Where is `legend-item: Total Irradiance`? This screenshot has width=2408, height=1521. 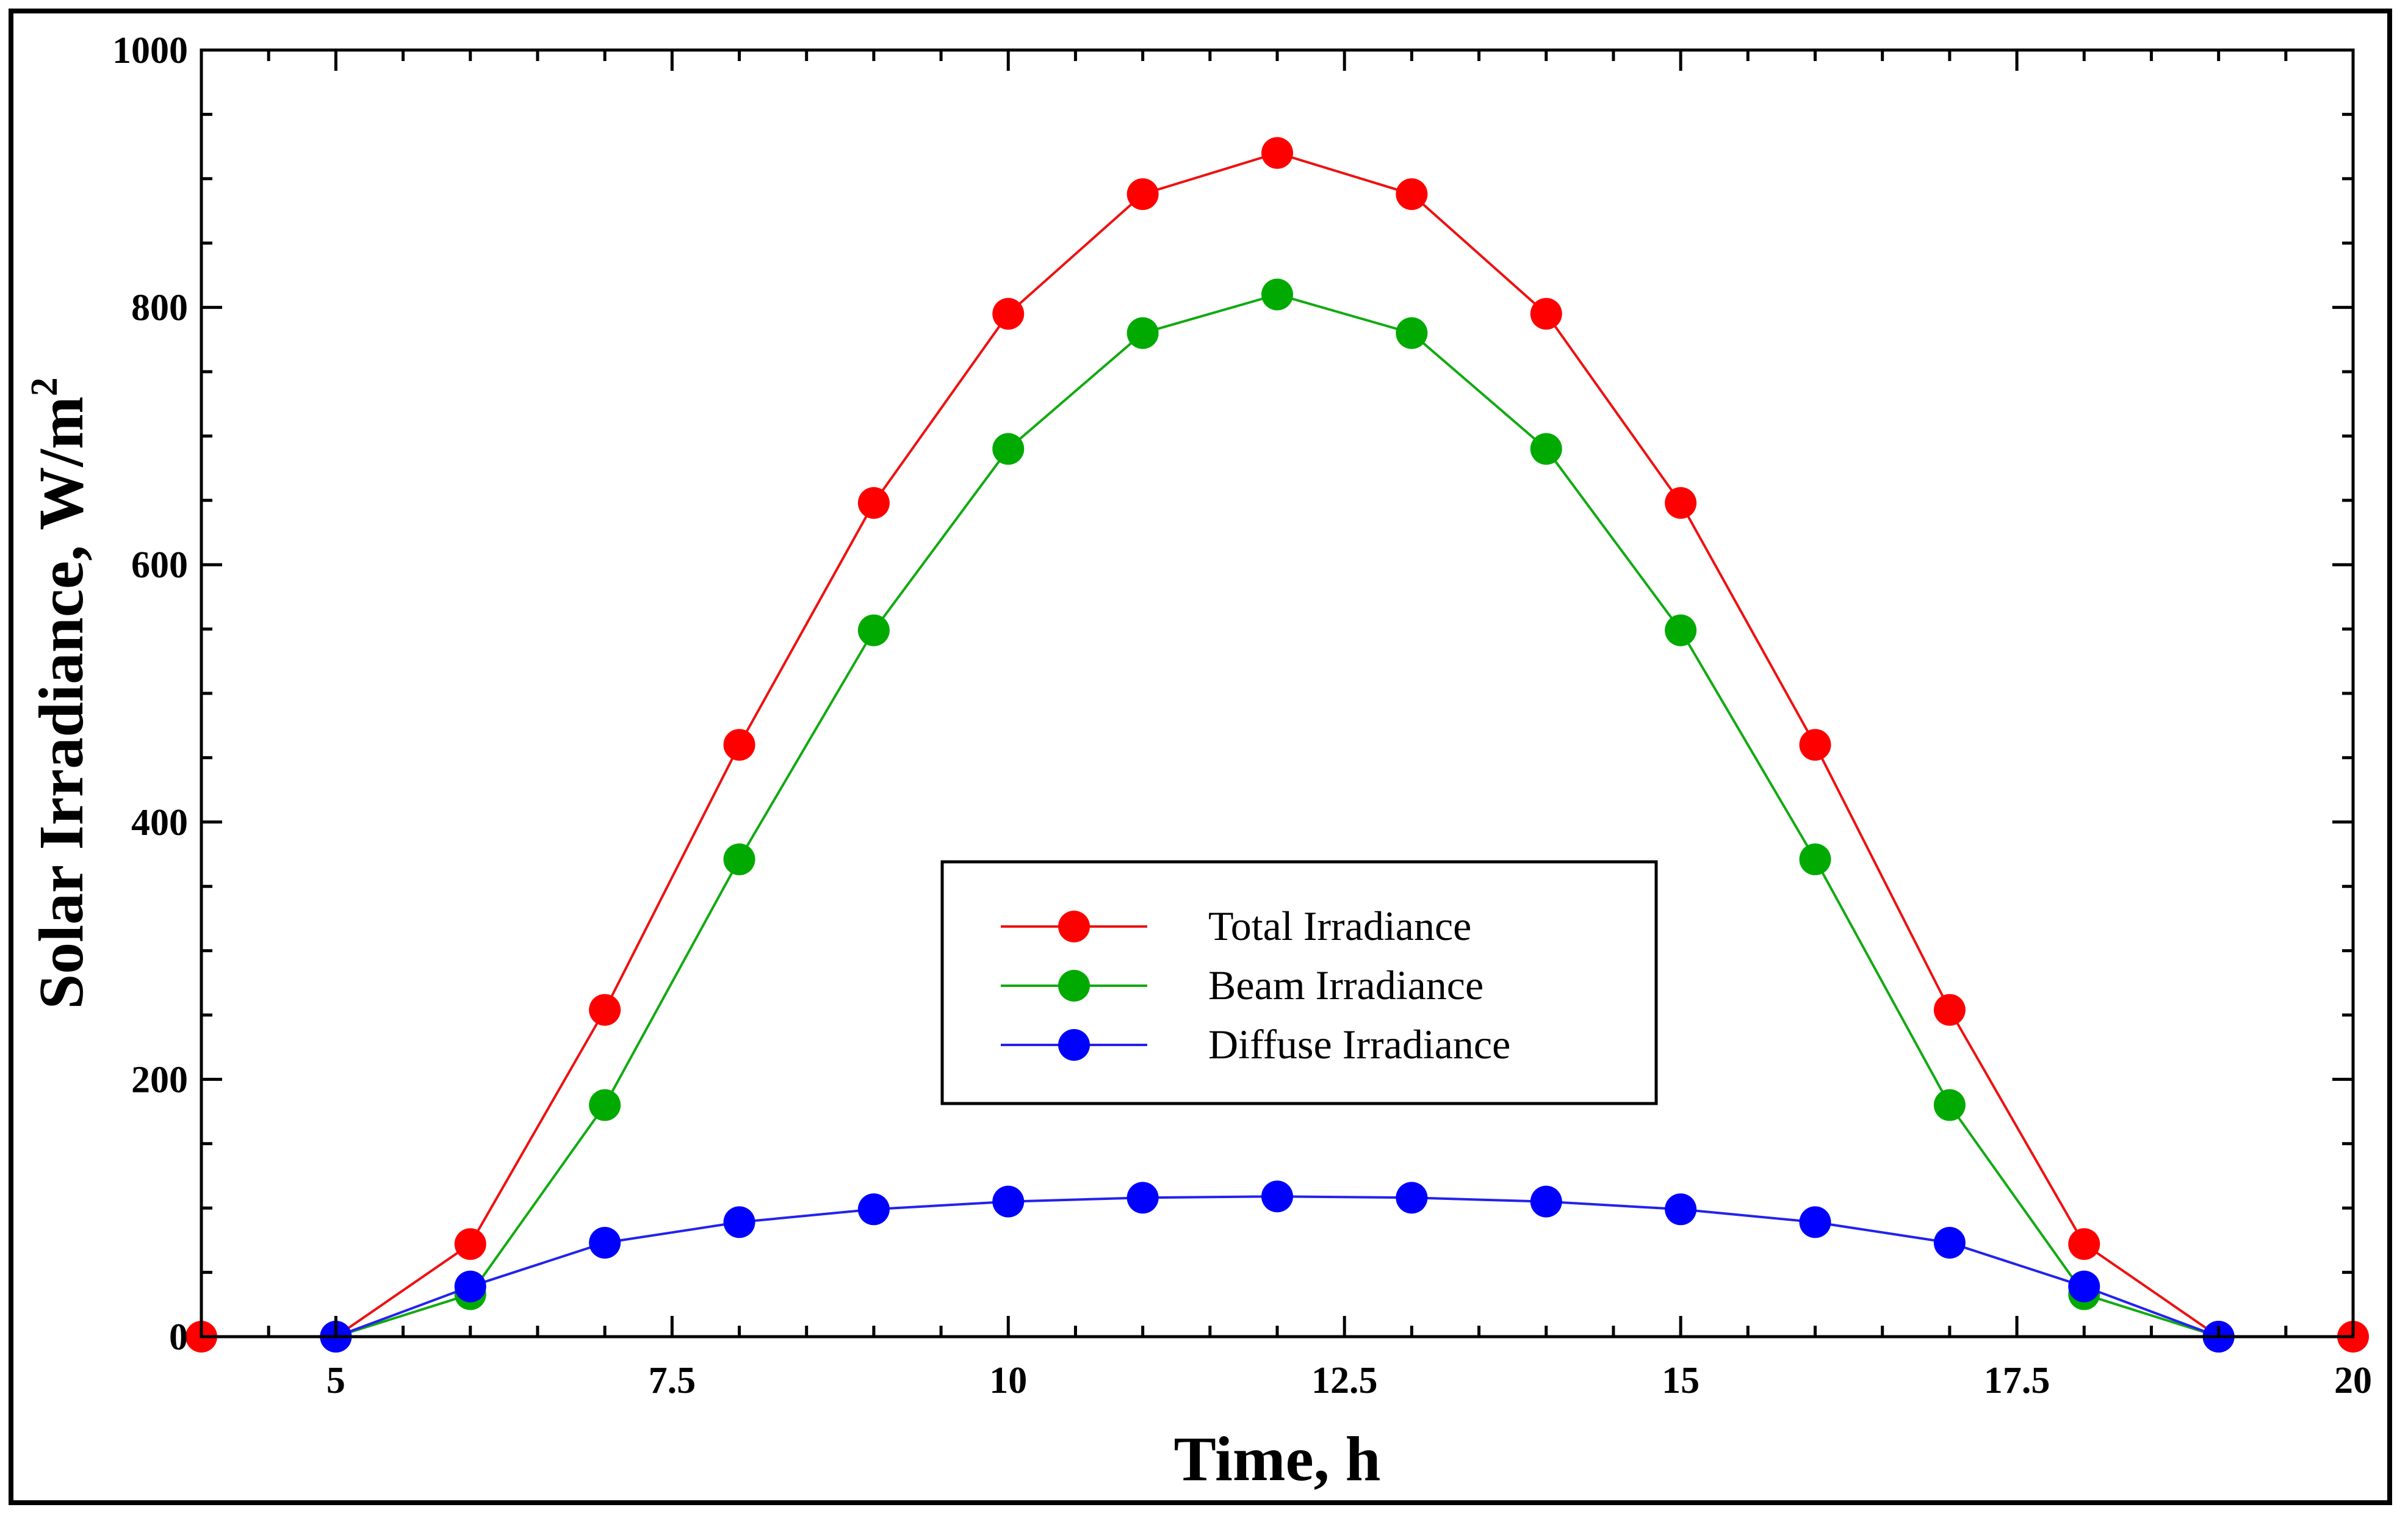
legend-item: Total Irradiance is located at coordinates (1236, 926).